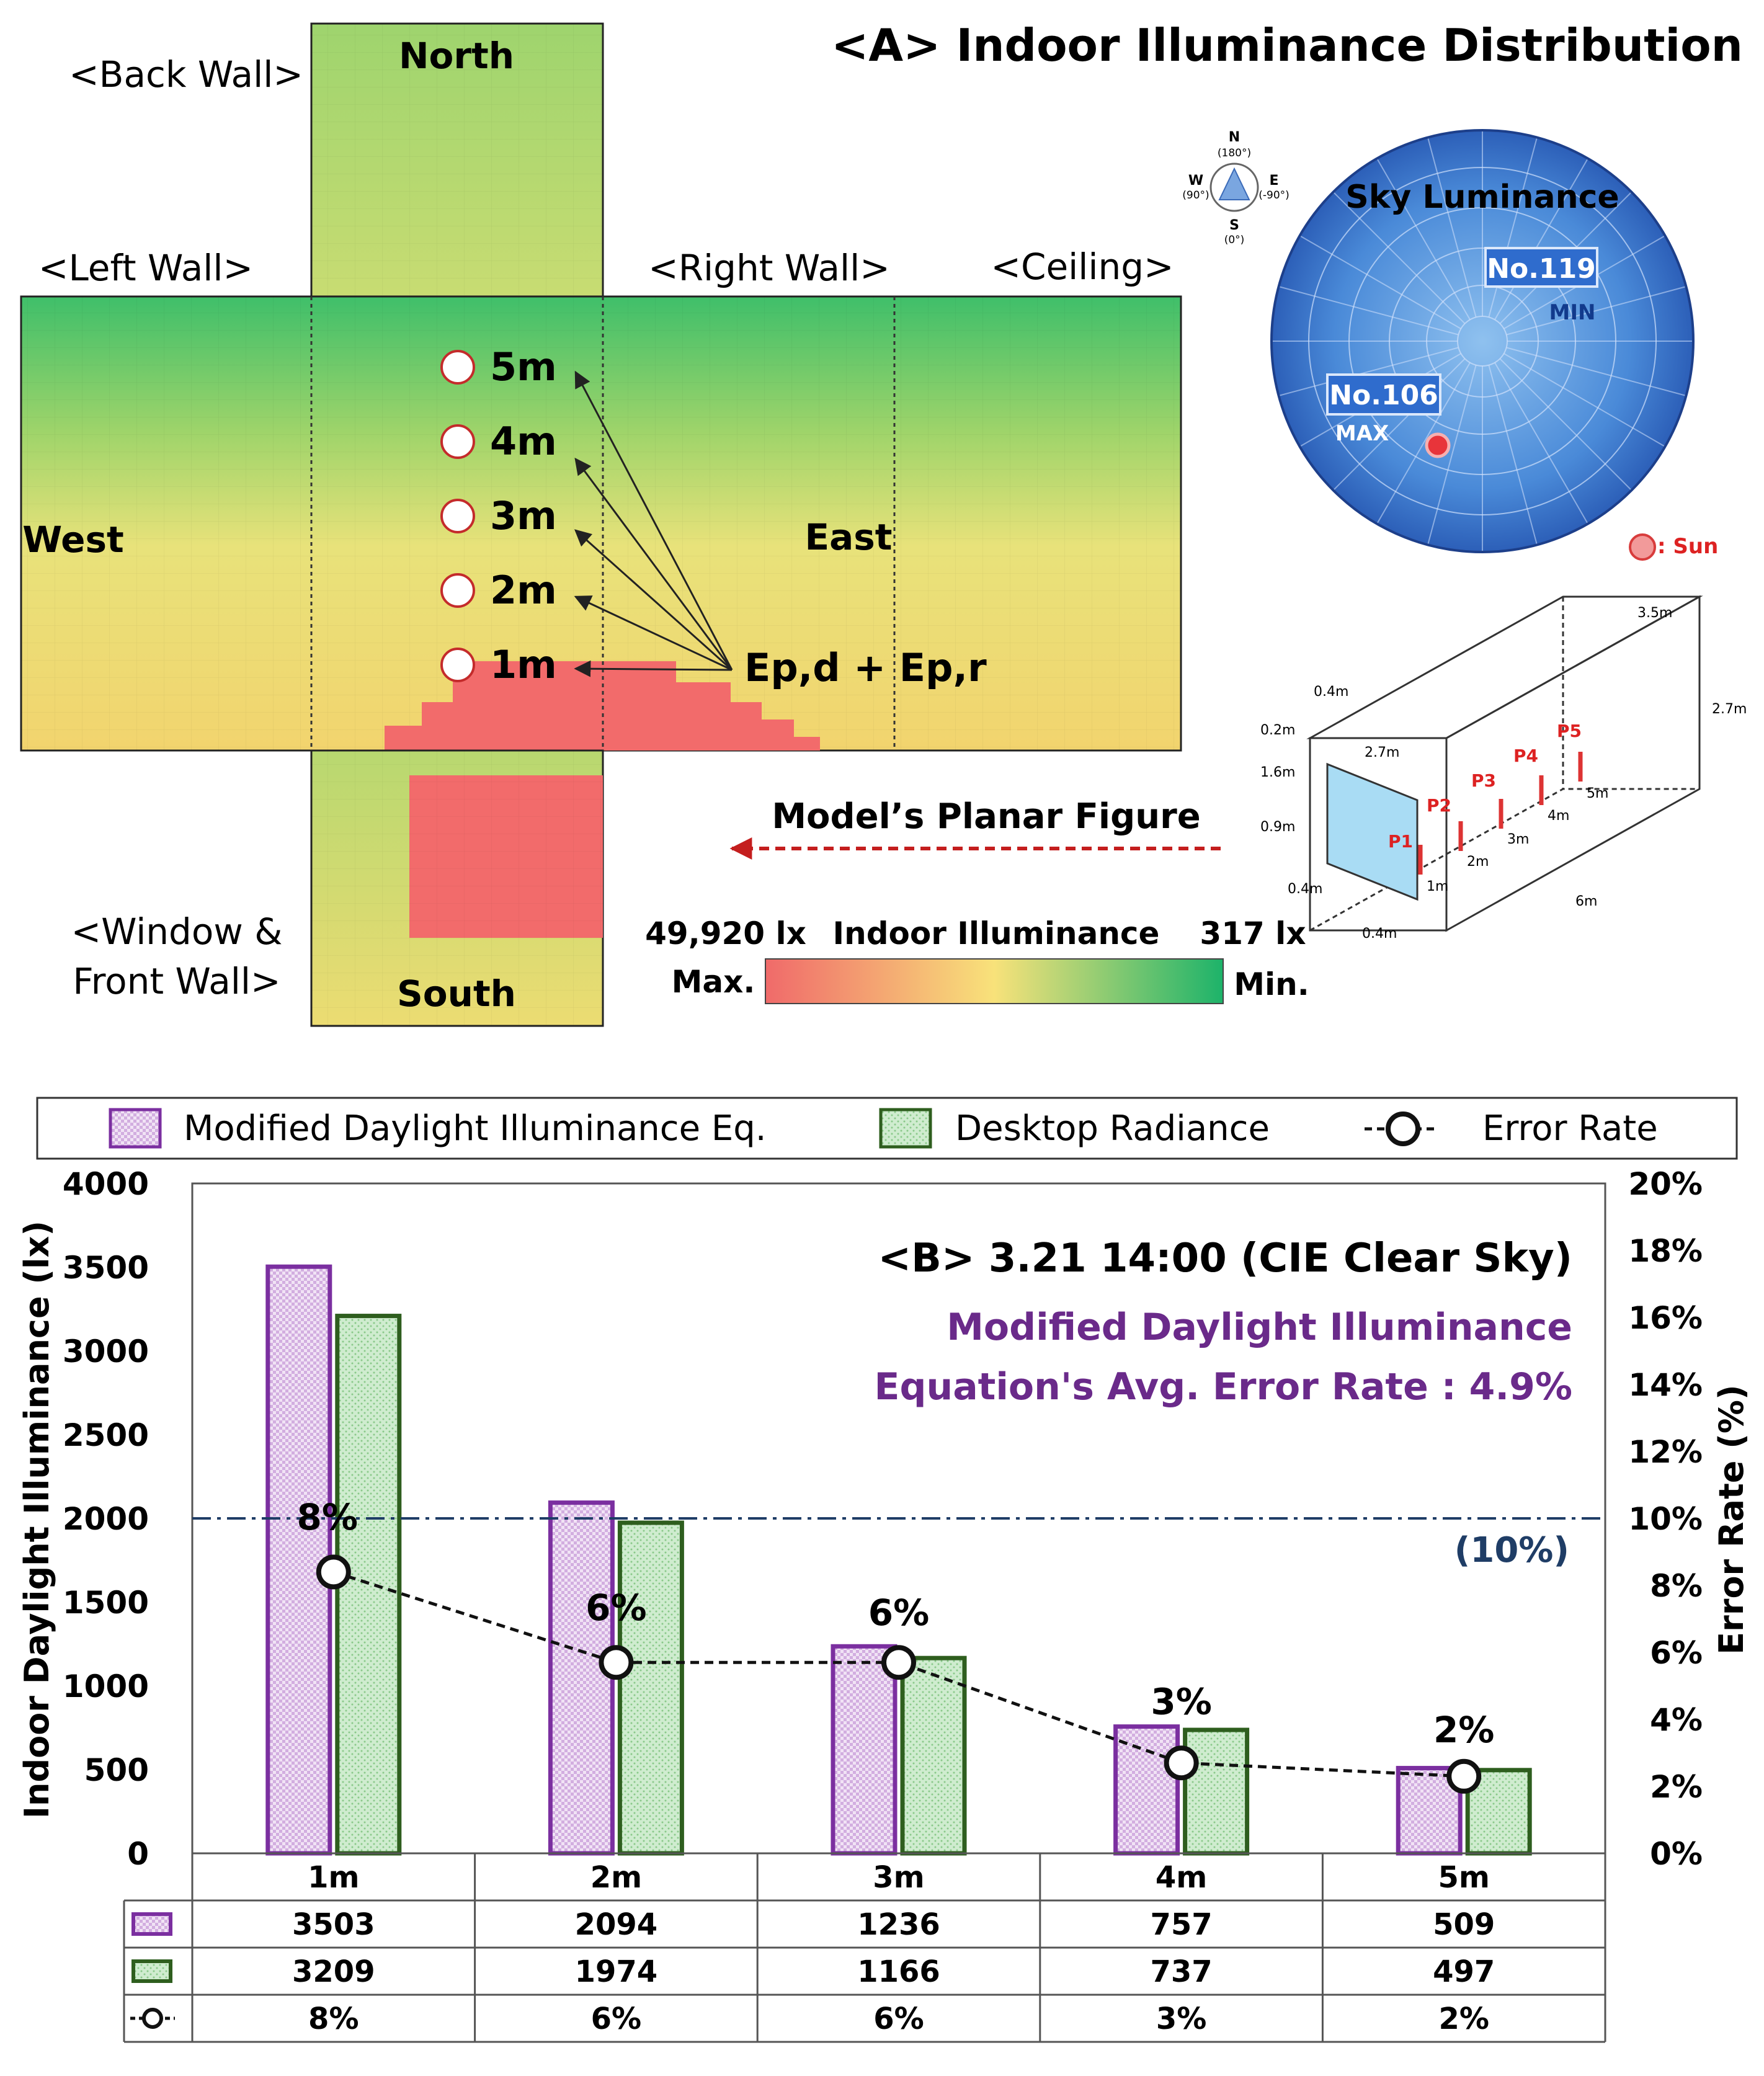 The width and height of the screenshot is (1764, 2076). Describe the element at coordinates (653, 668) in the screenshot. I see `arrow-1m` at that location.